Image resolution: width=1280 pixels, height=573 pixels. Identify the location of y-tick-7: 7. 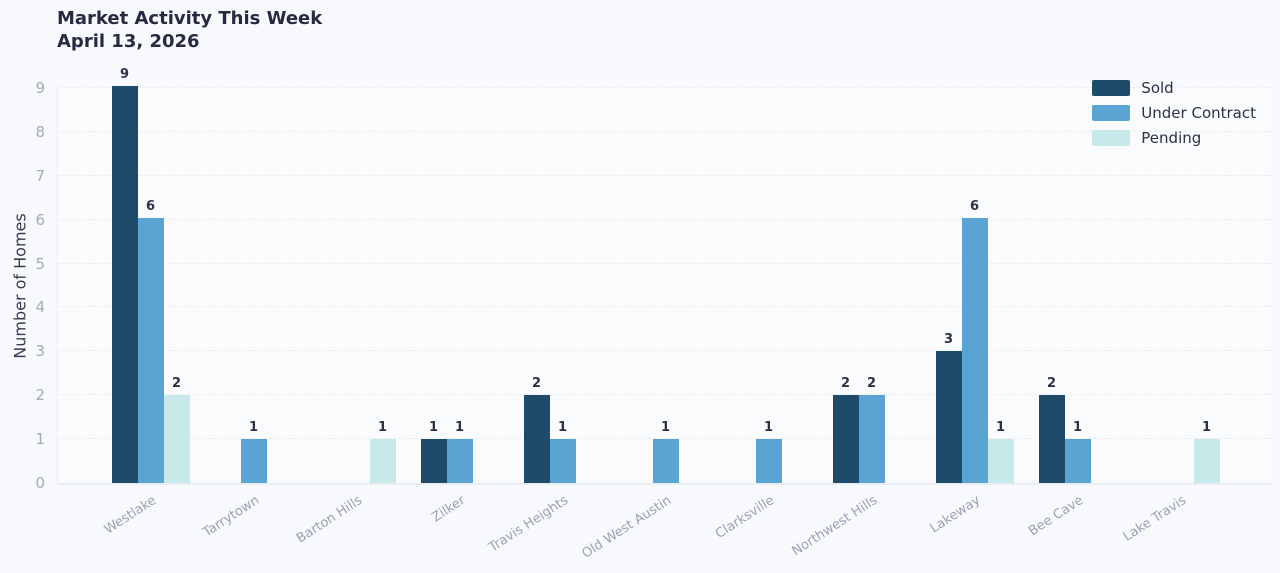
(40, 175).